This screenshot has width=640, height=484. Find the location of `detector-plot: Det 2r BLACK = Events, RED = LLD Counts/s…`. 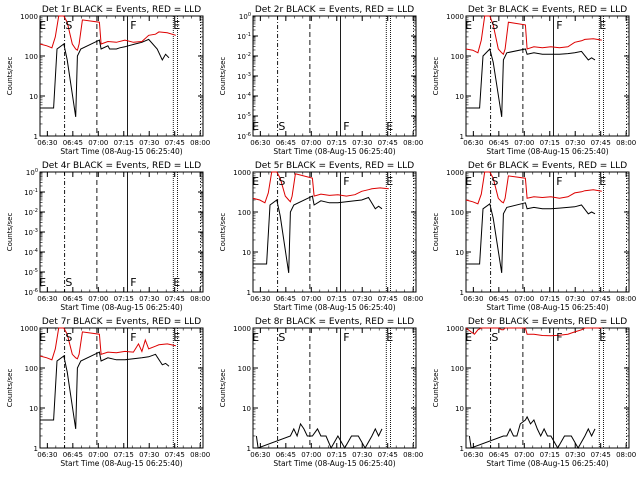

detector-plot: Det 2r BLACK = Events, RED = LLD Counts/s… is located at coordinates (321, 80).